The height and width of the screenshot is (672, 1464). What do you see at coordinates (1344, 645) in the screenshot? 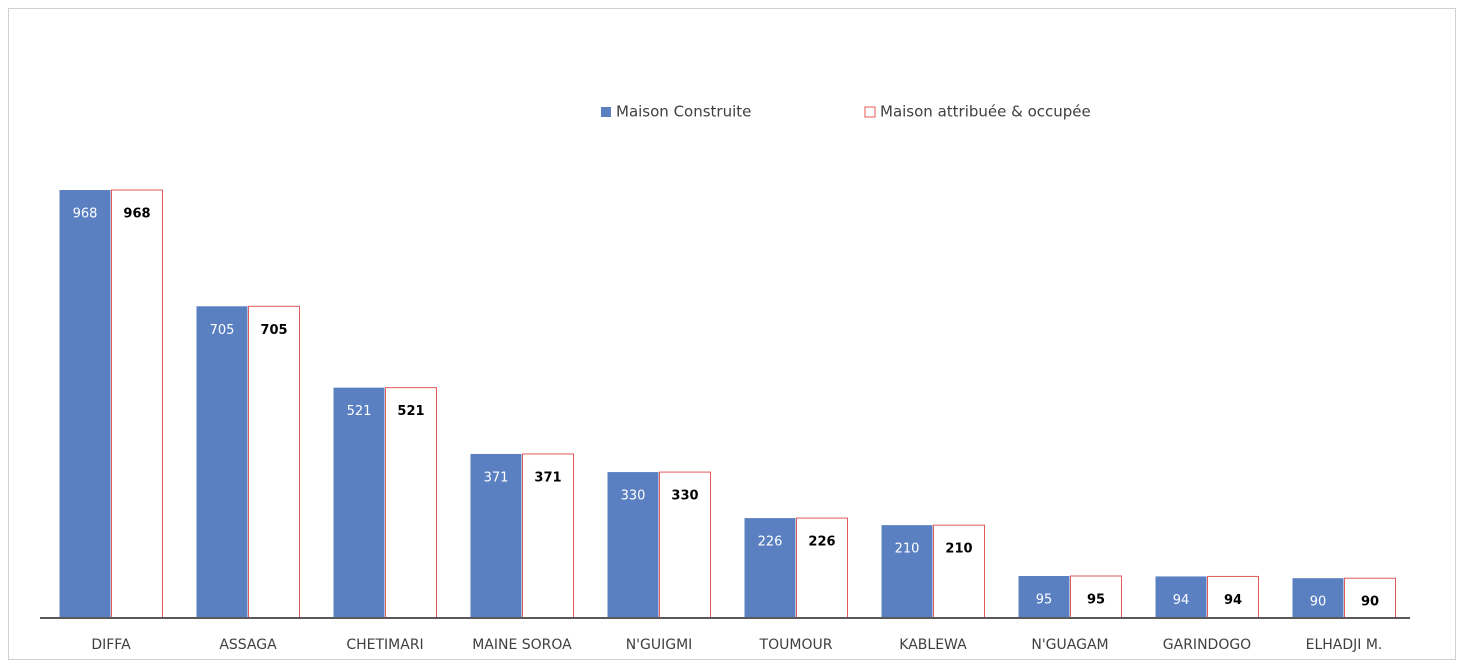
I see `x-tick-label: ELHADJI M.` at bounding box center [1344, 645].